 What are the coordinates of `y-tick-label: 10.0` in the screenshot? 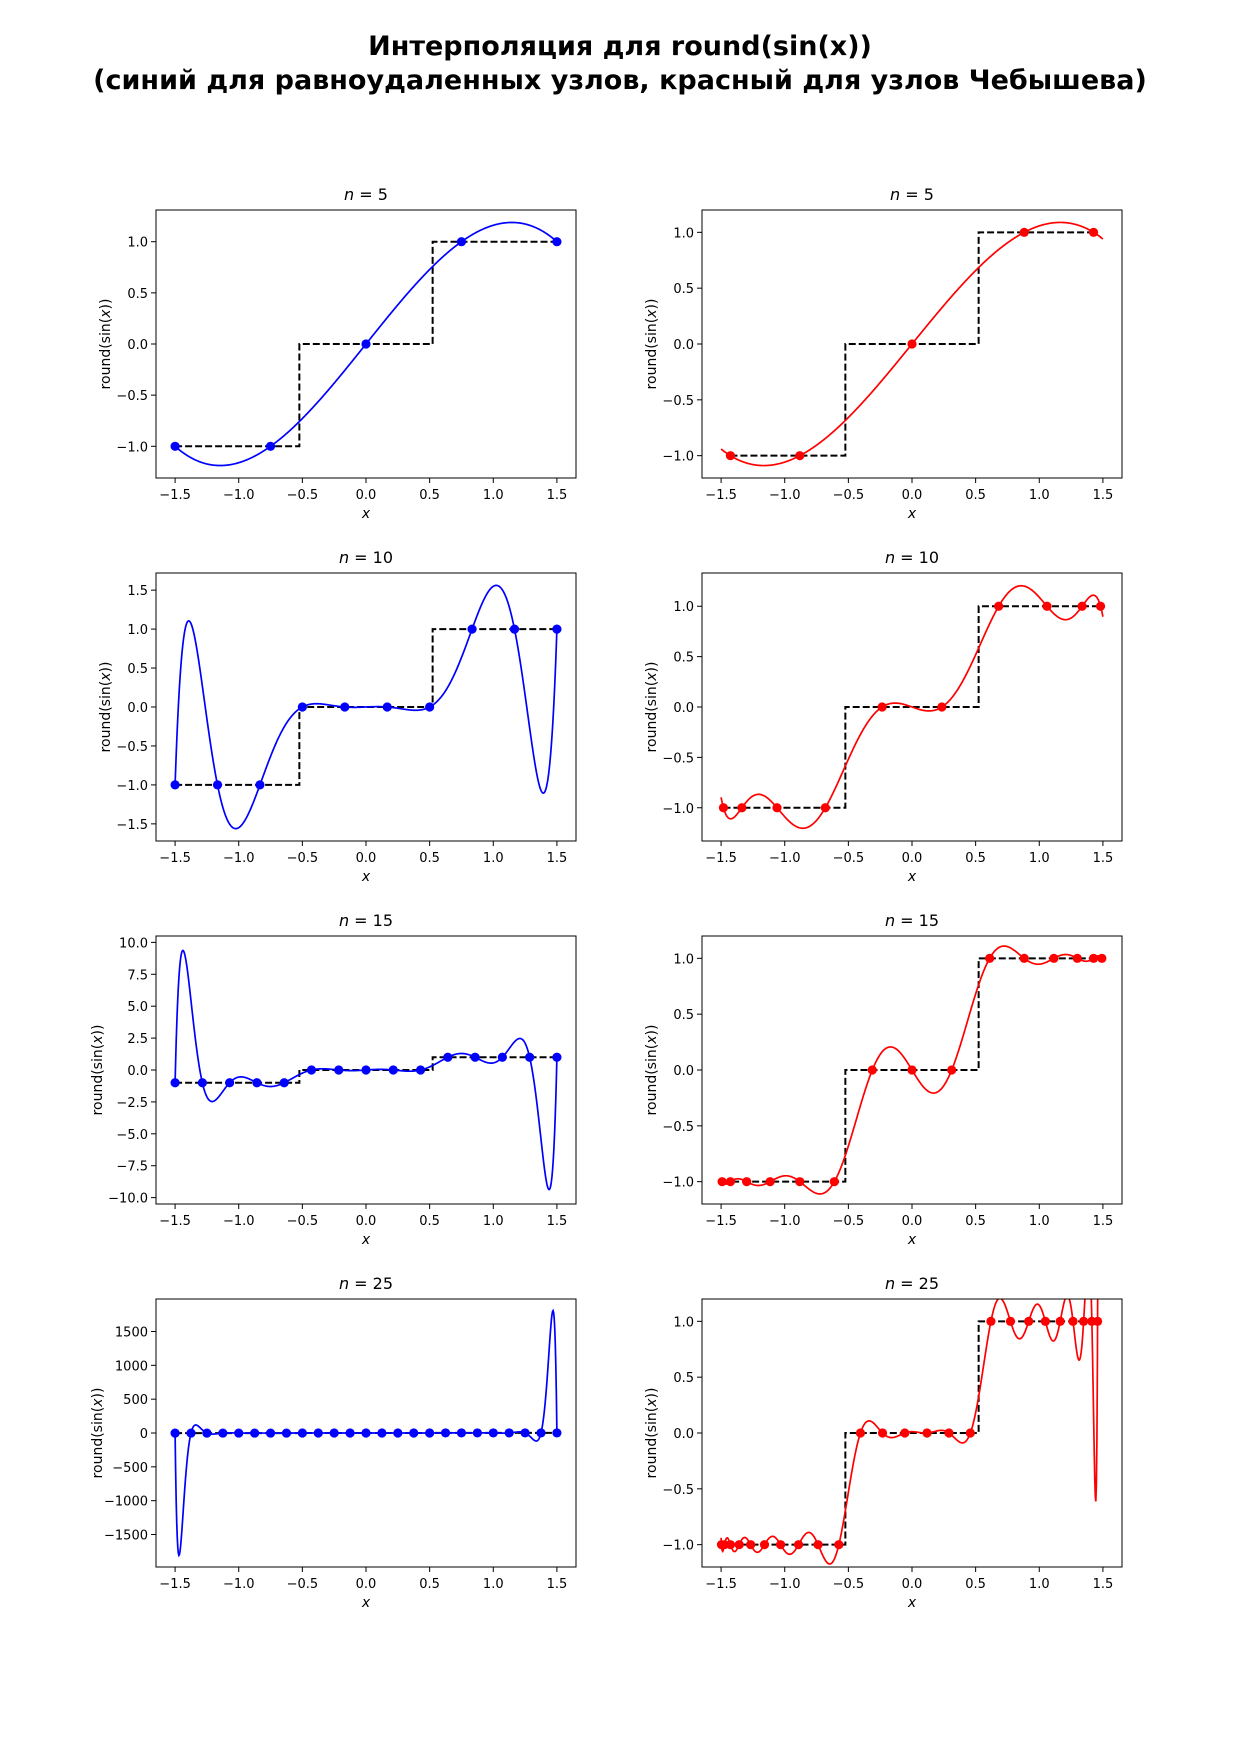 It's located at (133, 943).